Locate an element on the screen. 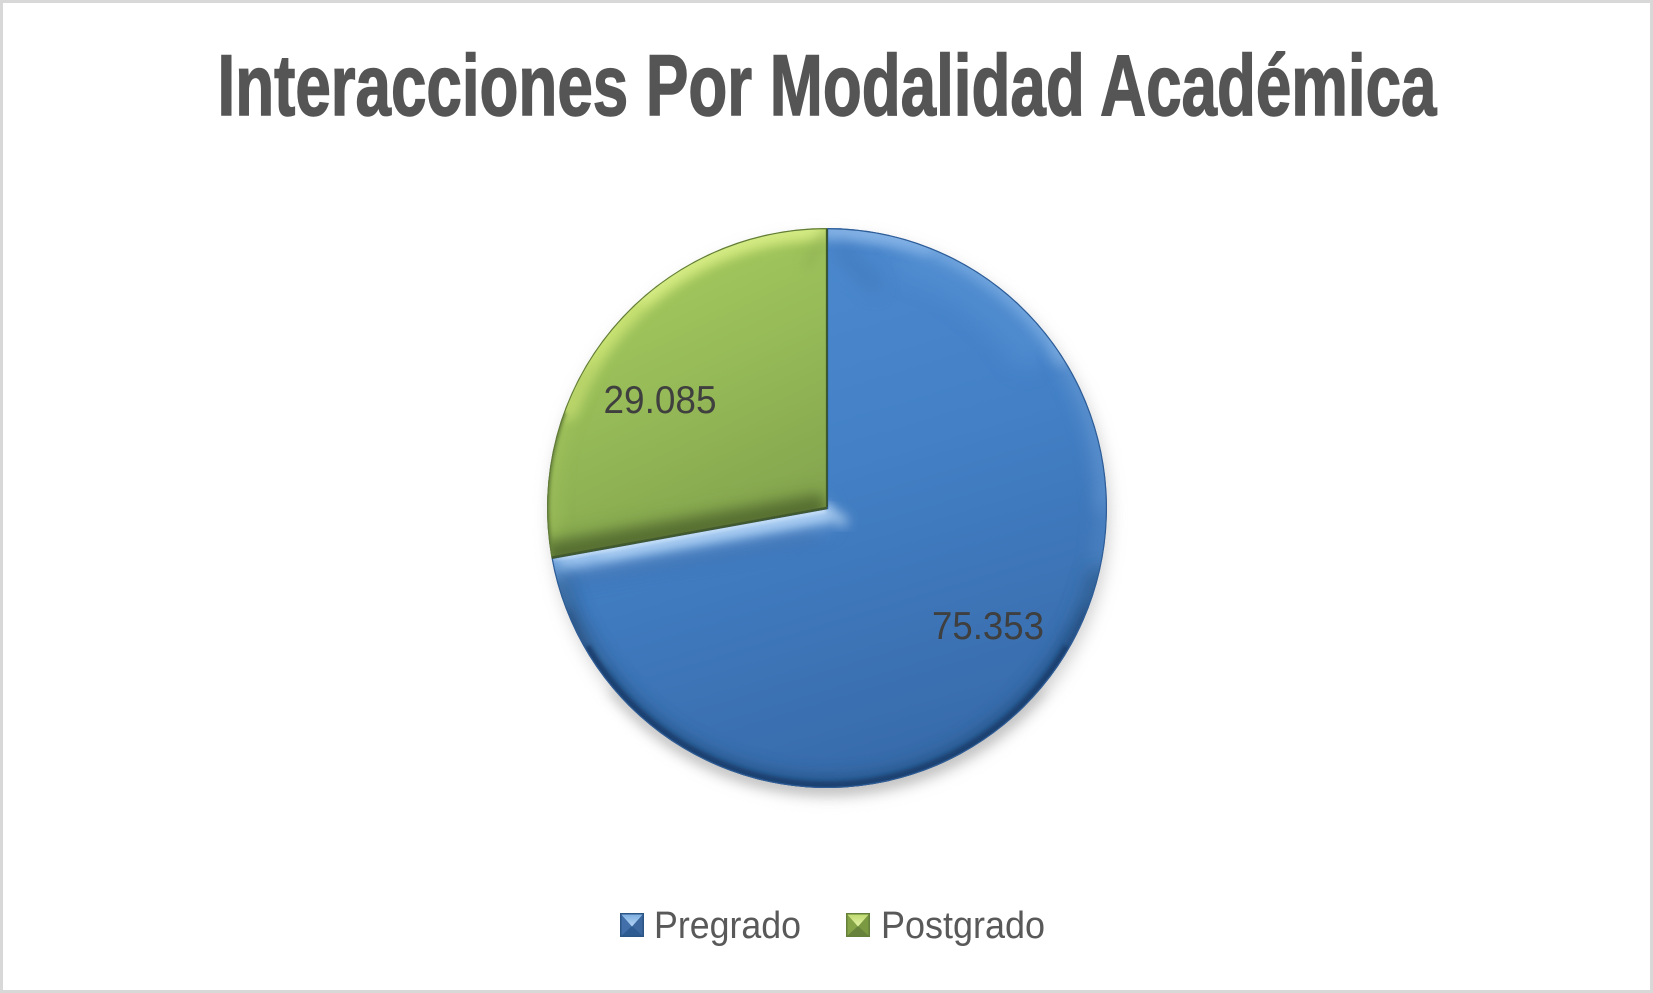 Image resolution: width=1653 pixels, height=993 pixels. svg-text: Postgrado is located at coordinates (963, 926).